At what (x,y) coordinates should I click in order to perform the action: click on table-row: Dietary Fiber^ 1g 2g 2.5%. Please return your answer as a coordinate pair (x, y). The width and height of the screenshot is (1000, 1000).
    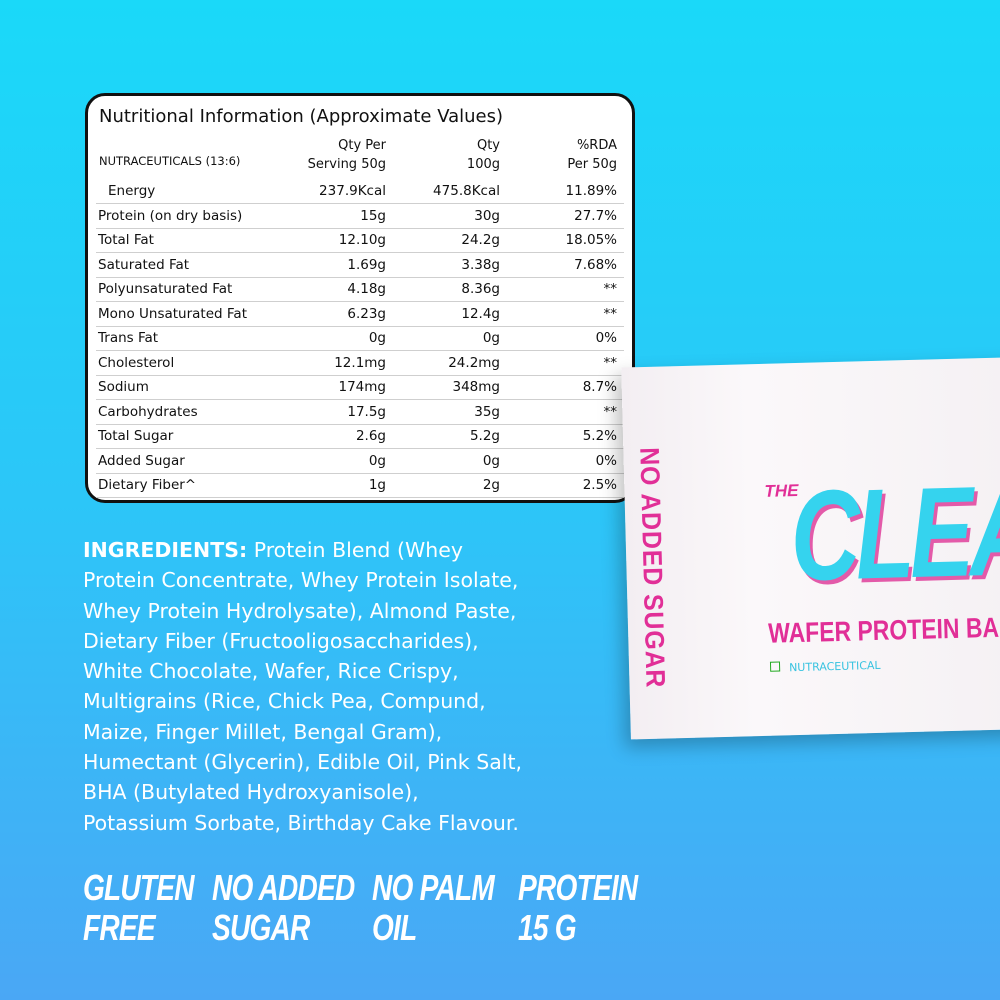
    Looking at the image, I should click on (360, 485).